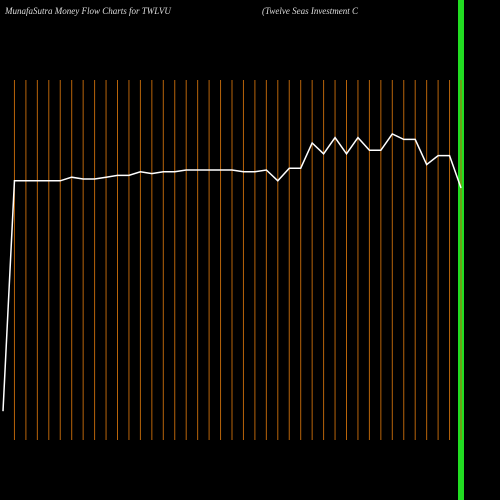 The height and width of the screenshot is (500, 500). Describe the element at coordinates (87, 11) in the screenshot. I see `chart-title: MunafaSutra Money Flow Charts for TWLVU` at that location.